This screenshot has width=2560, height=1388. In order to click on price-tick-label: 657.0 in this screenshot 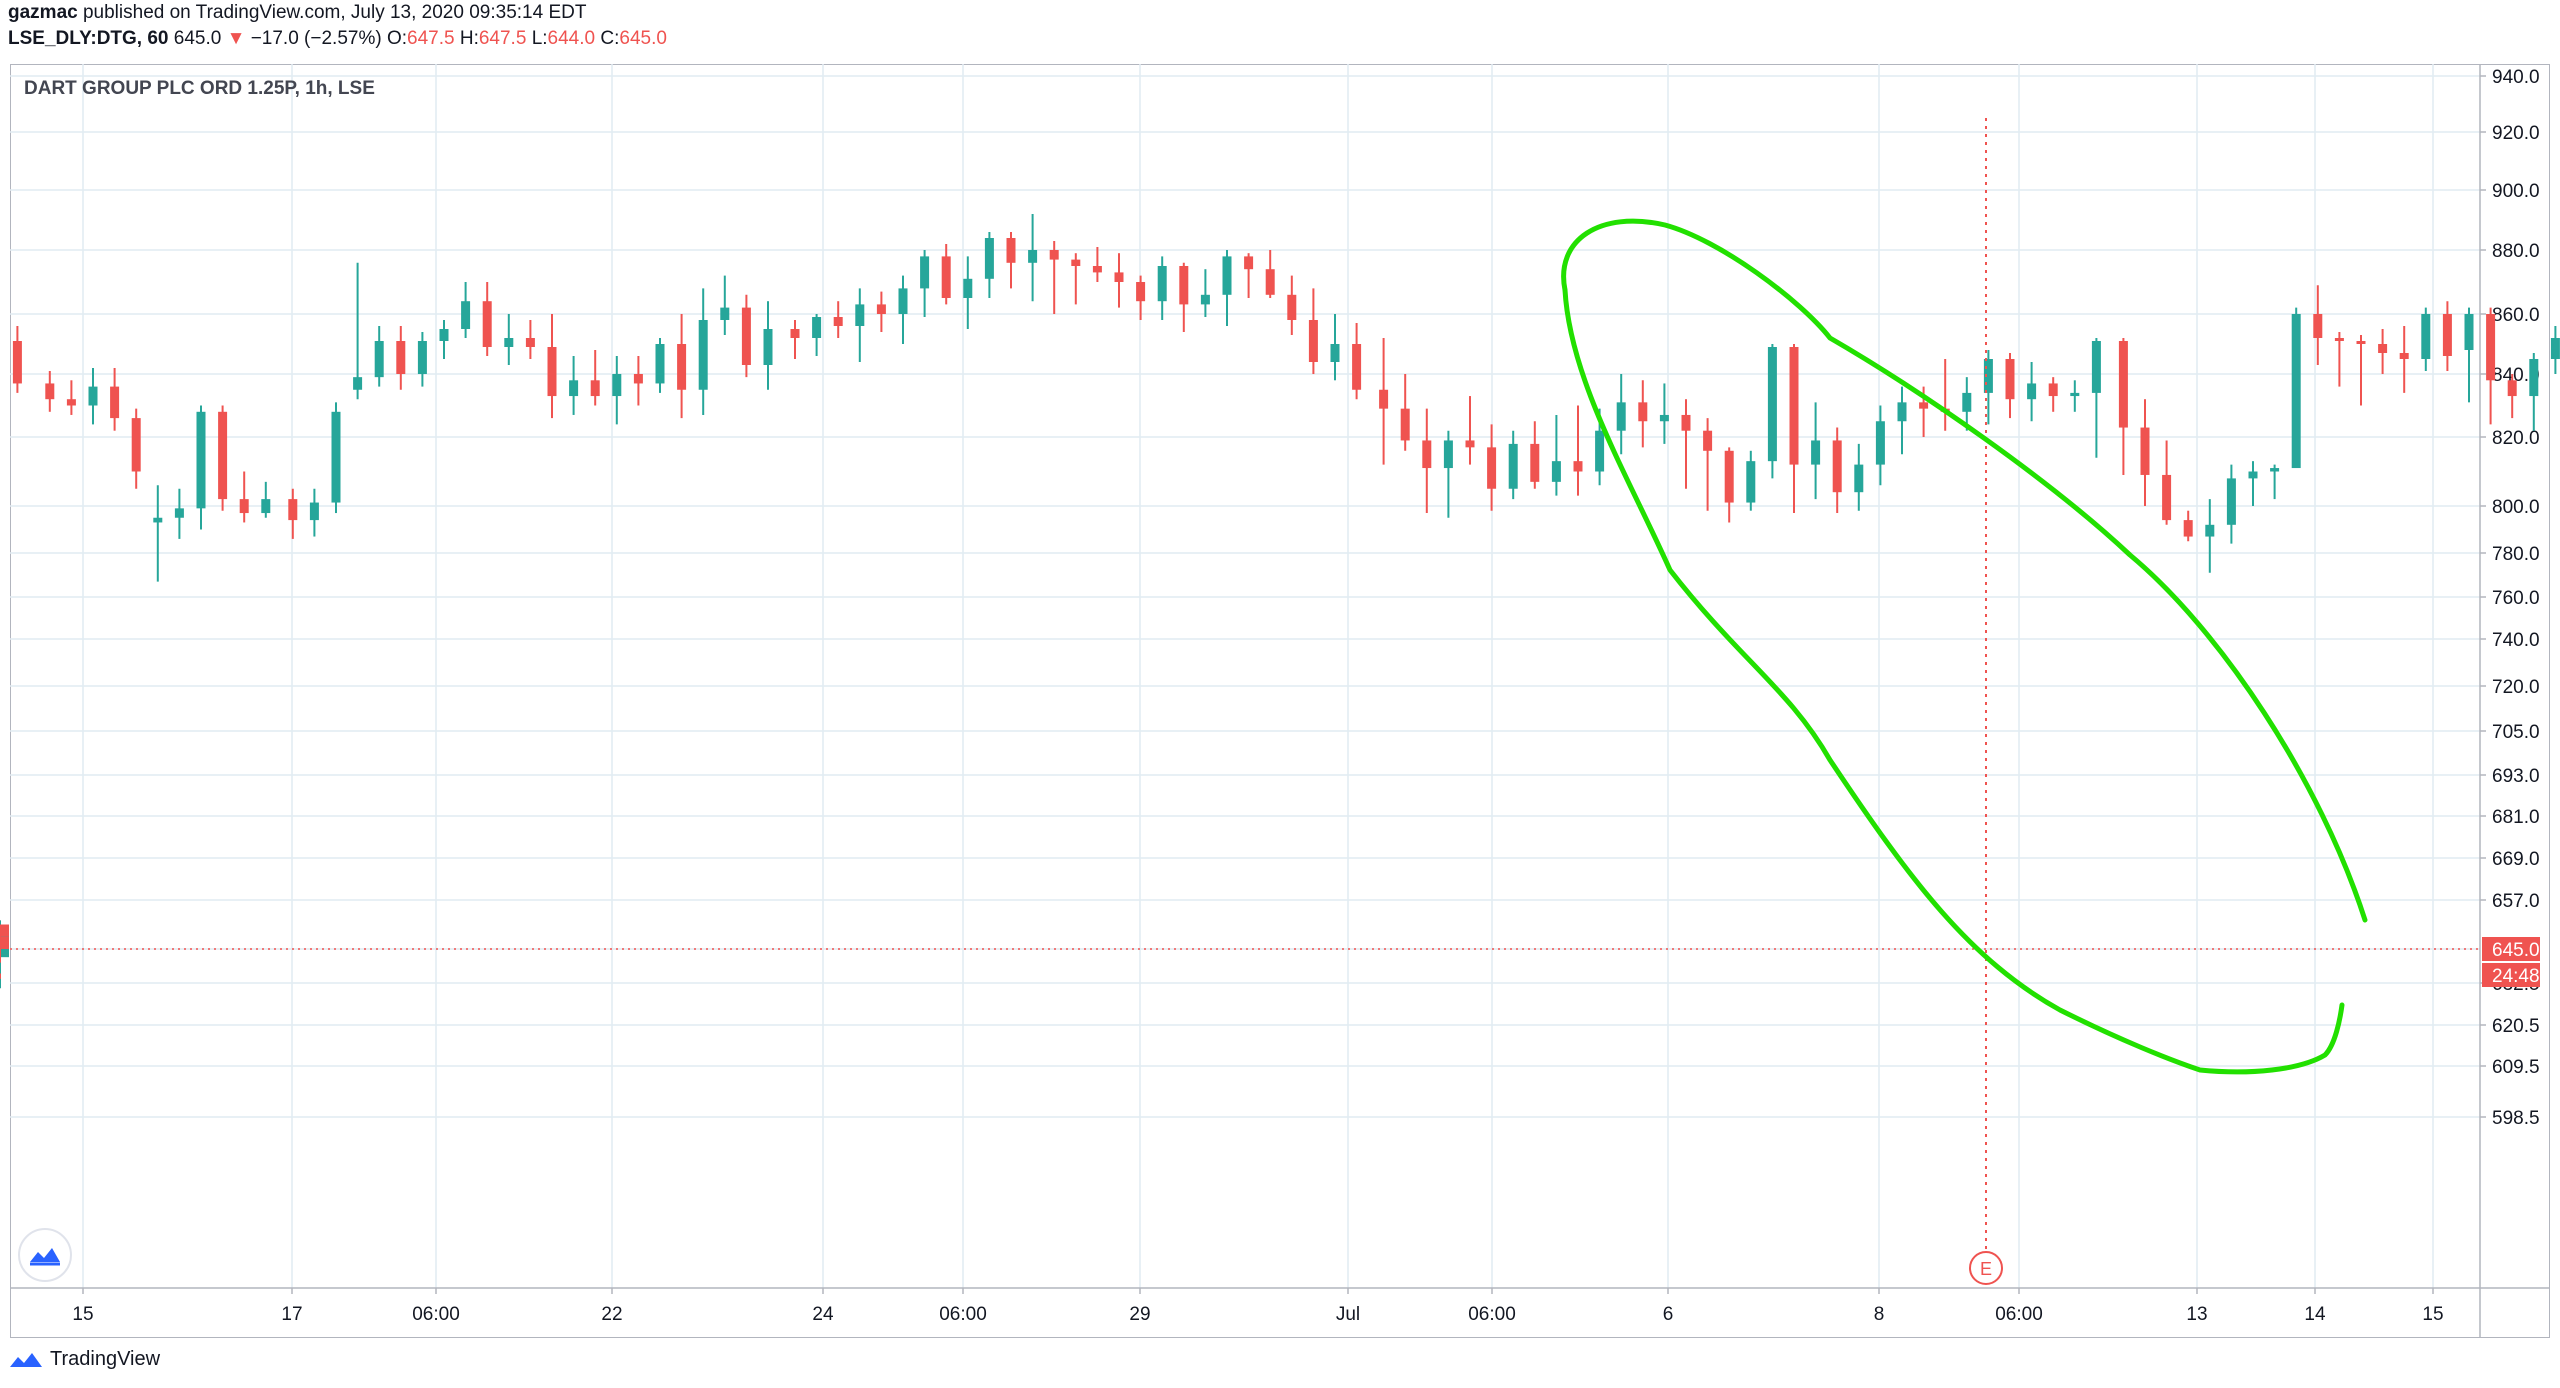, I will do `click(2516, 901)`.